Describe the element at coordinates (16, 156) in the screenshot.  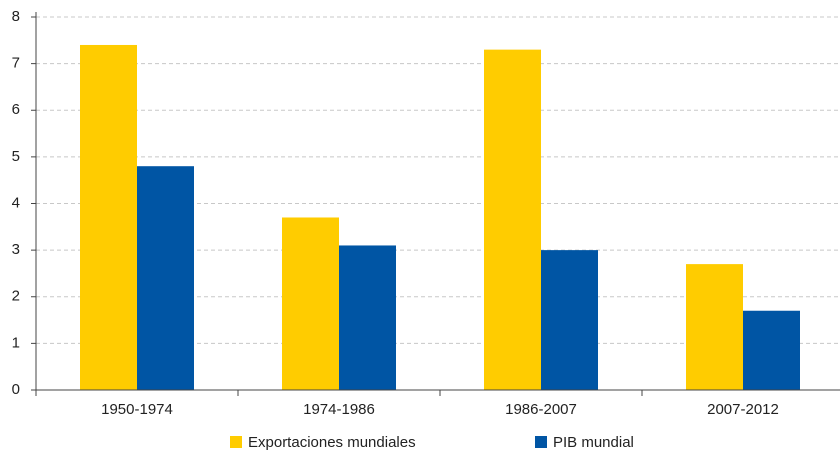
I see `y-tick-label: 5` at that location.